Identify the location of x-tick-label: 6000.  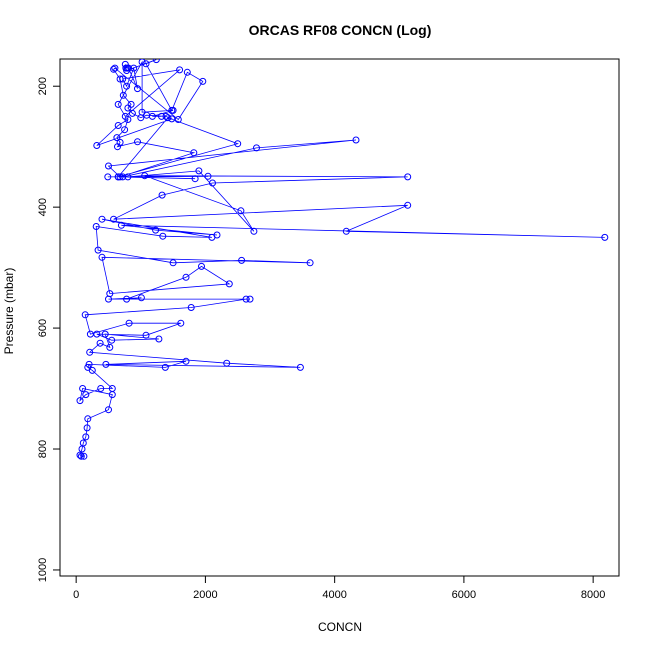
(464, 595).